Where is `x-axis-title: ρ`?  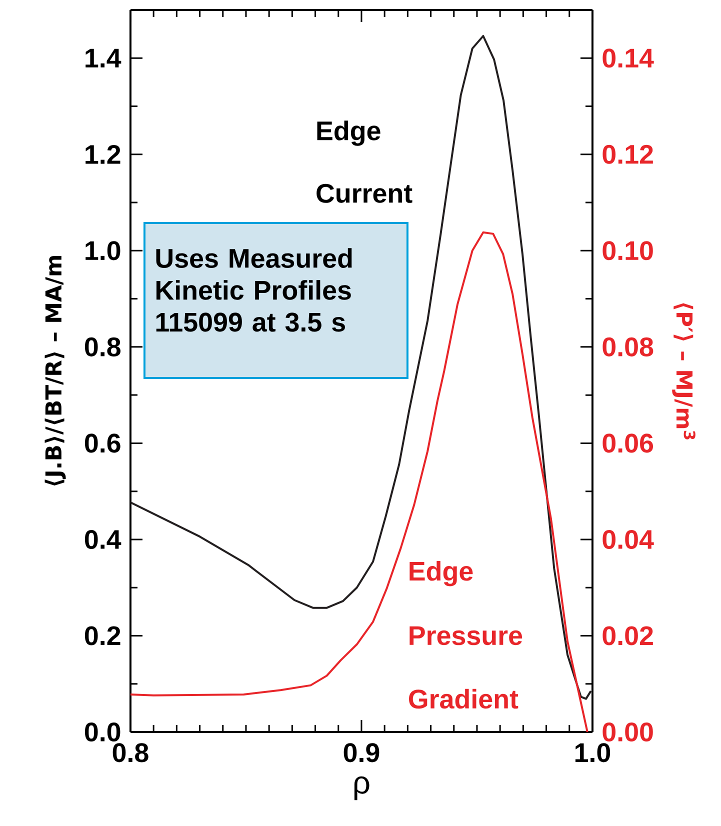 x-axis-title: ρ is located at coordinates (362, 788).